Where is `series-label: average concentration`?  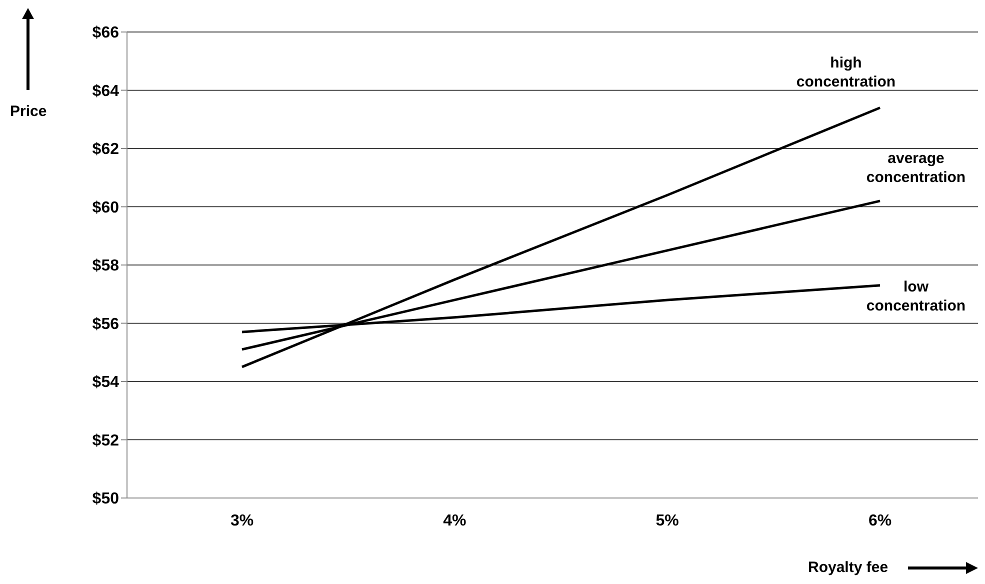
series-label: average concentration is located at coordinates (916, 168).